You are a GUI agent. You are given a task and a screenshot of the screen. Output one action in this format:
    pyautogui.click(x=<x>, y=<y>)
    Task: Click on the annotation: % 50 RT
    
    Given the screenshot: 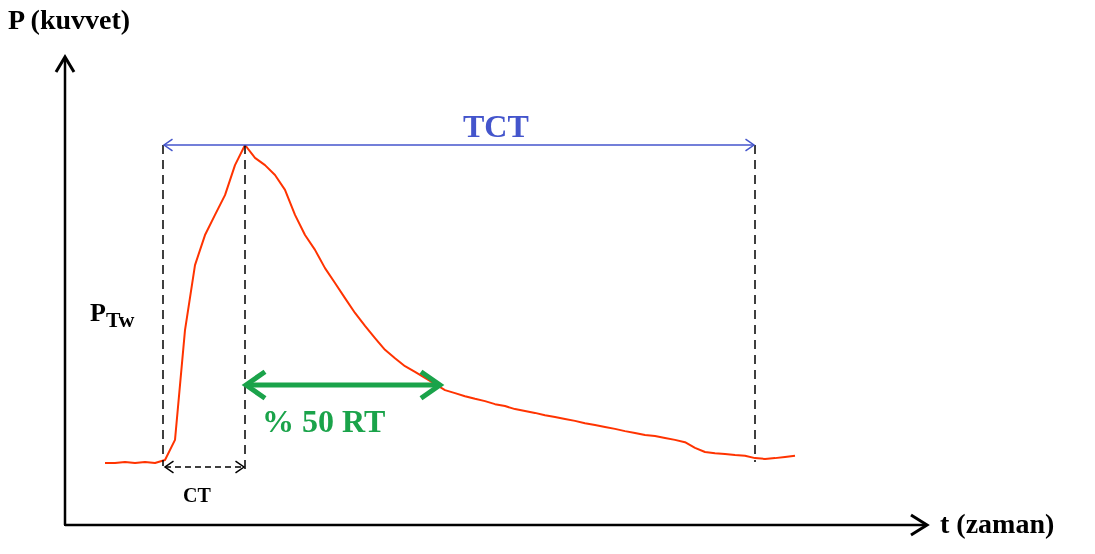 What is the action you would take?
    pyautogui.click(x=324, y=421)
    